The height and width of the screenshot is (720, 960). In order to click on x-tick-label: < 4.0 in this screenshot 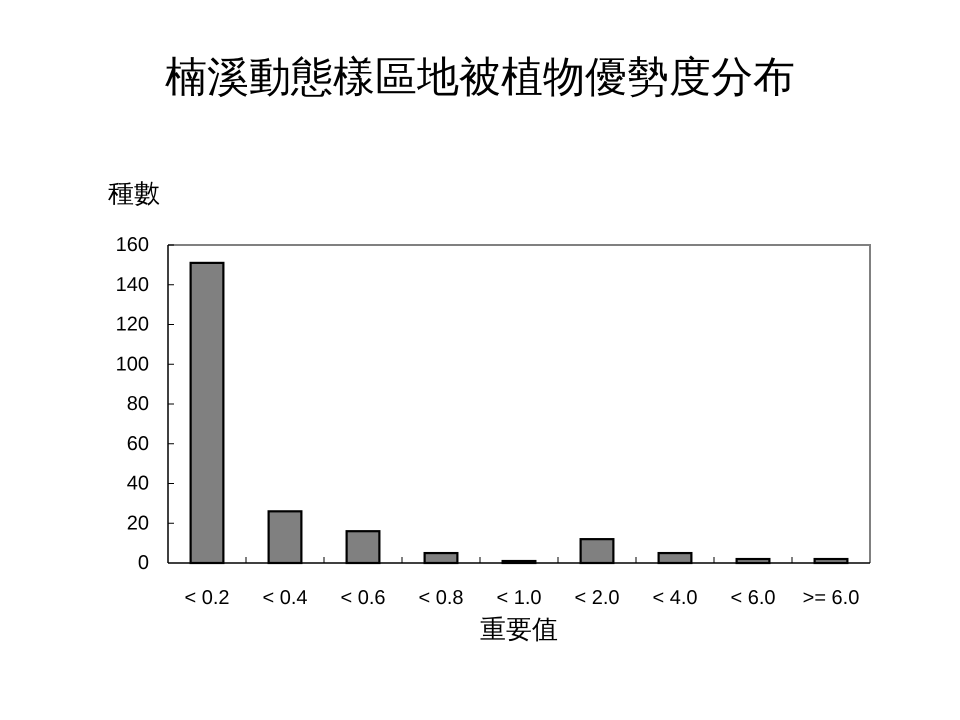, I will do `click(675, 598)`.